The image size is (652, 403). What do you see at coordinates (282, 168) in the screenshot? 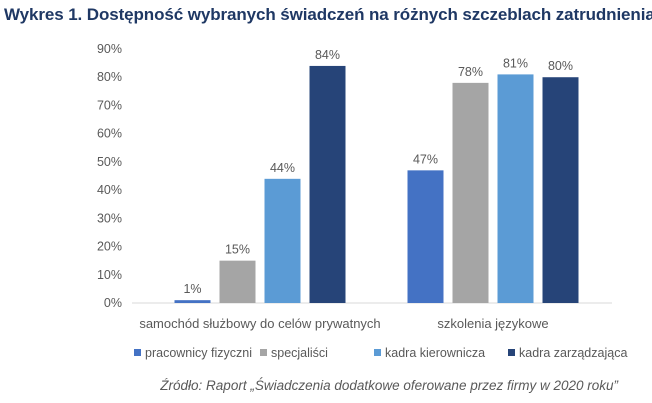
I see `data-label: 44%` at bounding box center [282, 168].